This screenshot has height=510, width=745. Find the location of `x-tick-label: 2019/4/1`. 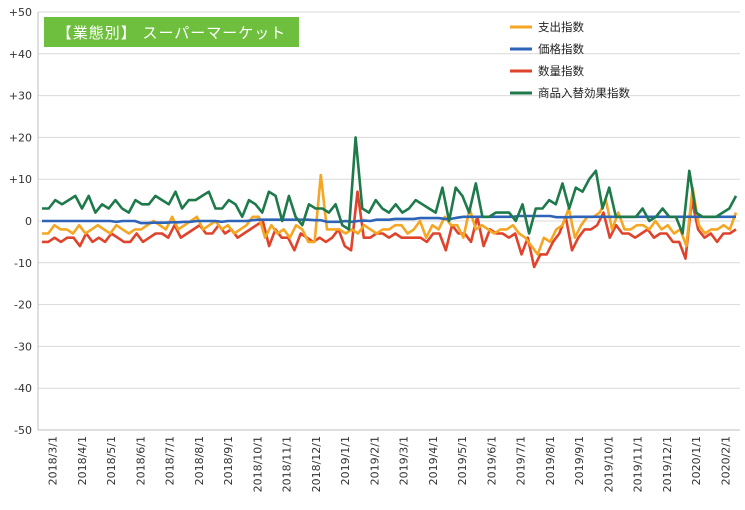

x-tick-label: 2019/4/1 is located at coordinates (433, 460).